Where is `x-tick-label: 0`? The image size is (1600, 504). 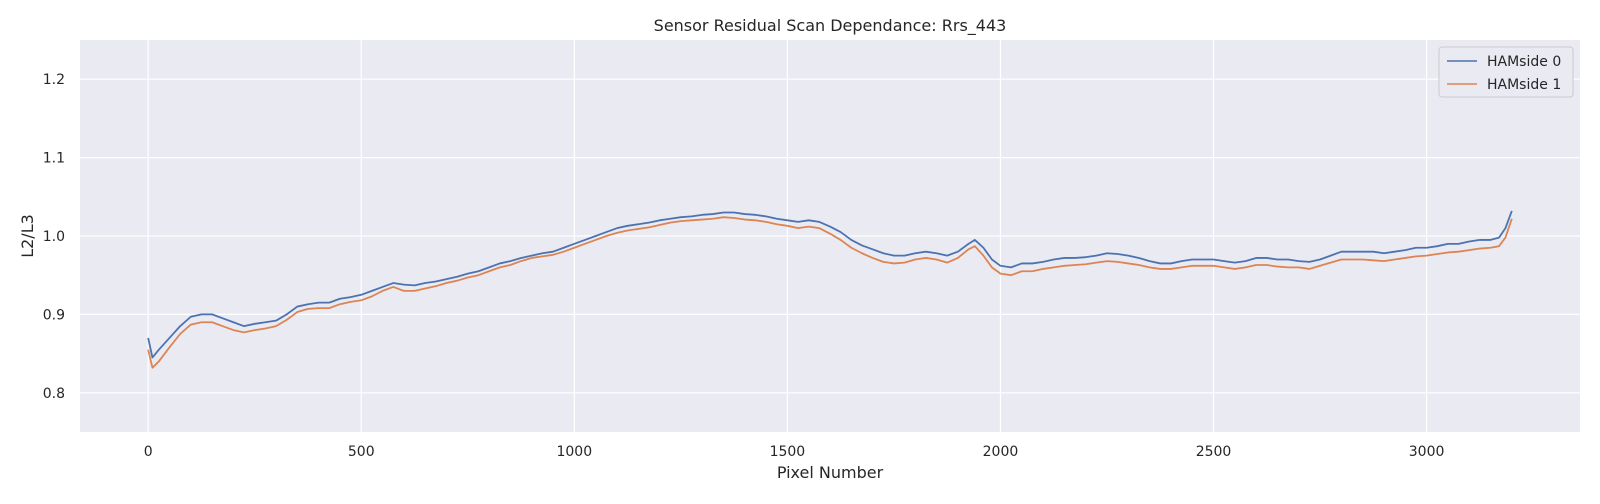
x-tick-label: 0 is located at coordinates (148, 452).